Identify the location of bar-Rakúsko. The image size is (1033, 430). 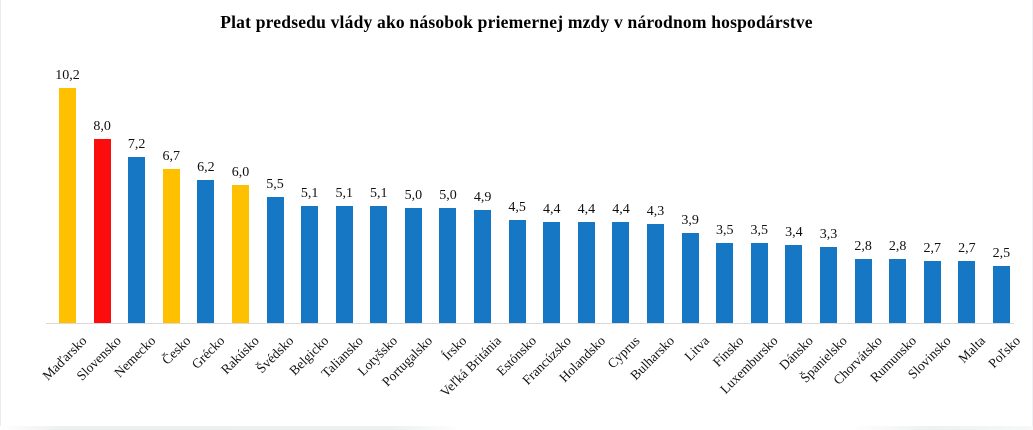
(240, 254).